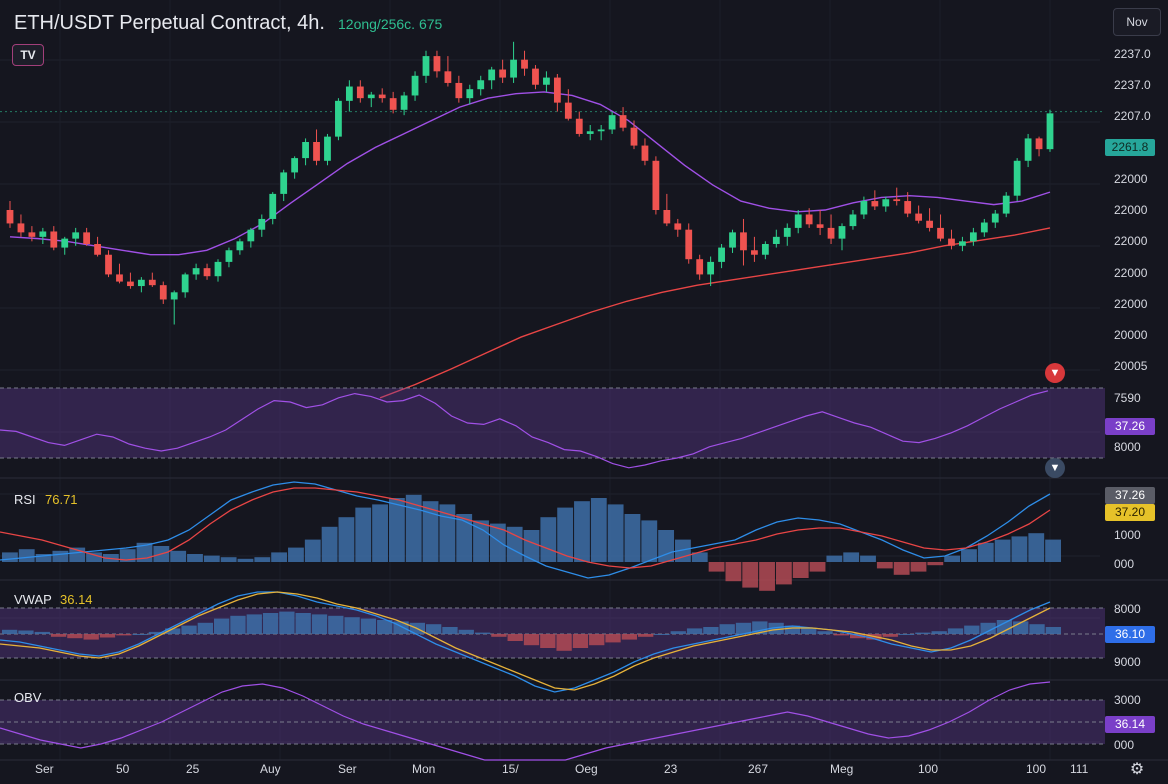 The image size is (1168, 784). I want to click on timeframe-button: Nov, so click(1137, 22).